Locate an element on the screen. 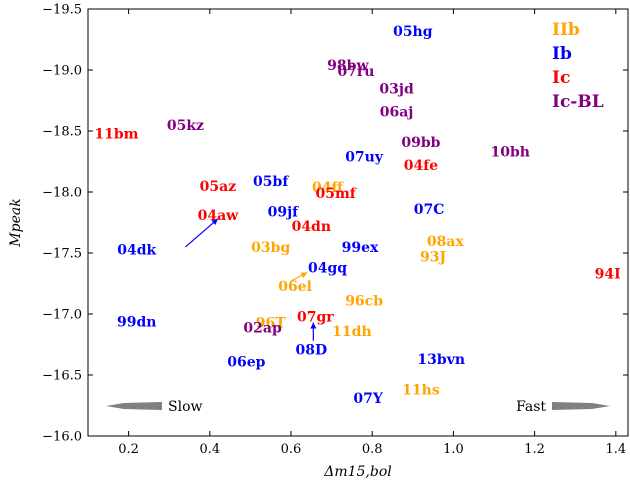 The image size is (630, 483). data-point-label: 07gr is located at coordinates (315, 317).